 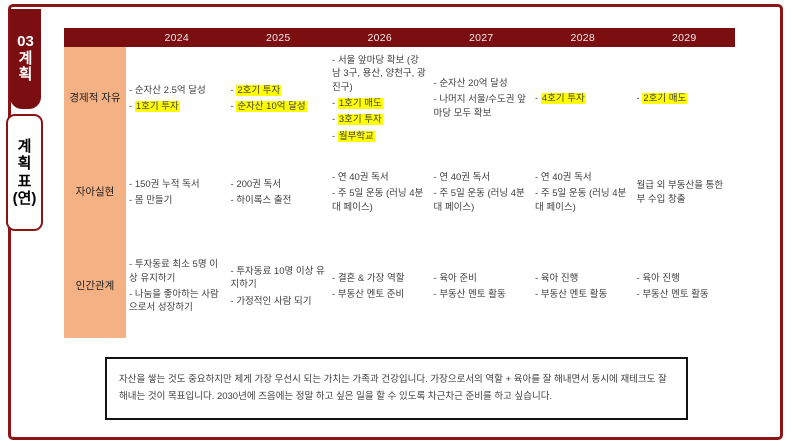 I want to click on plan-item: - 1호기 투자, so click(x=154, y=106).